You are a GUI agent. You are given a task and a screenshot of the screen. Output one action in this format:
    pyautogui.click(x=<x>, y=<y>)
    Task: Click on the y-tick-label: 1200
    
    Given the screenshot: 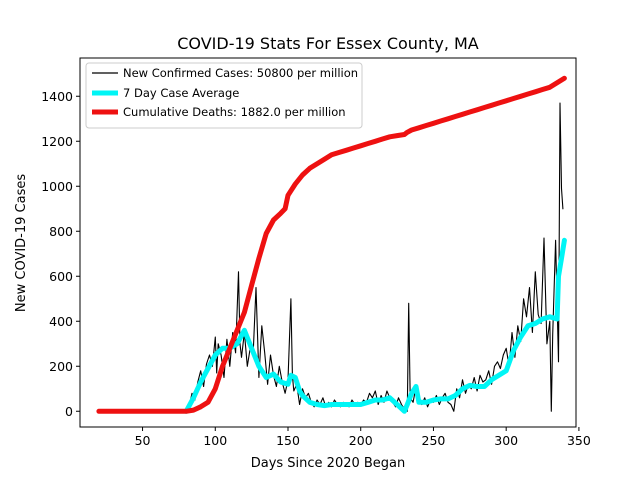 What is the action you would take?
    pyautogui.click(x=57, y=141)
    